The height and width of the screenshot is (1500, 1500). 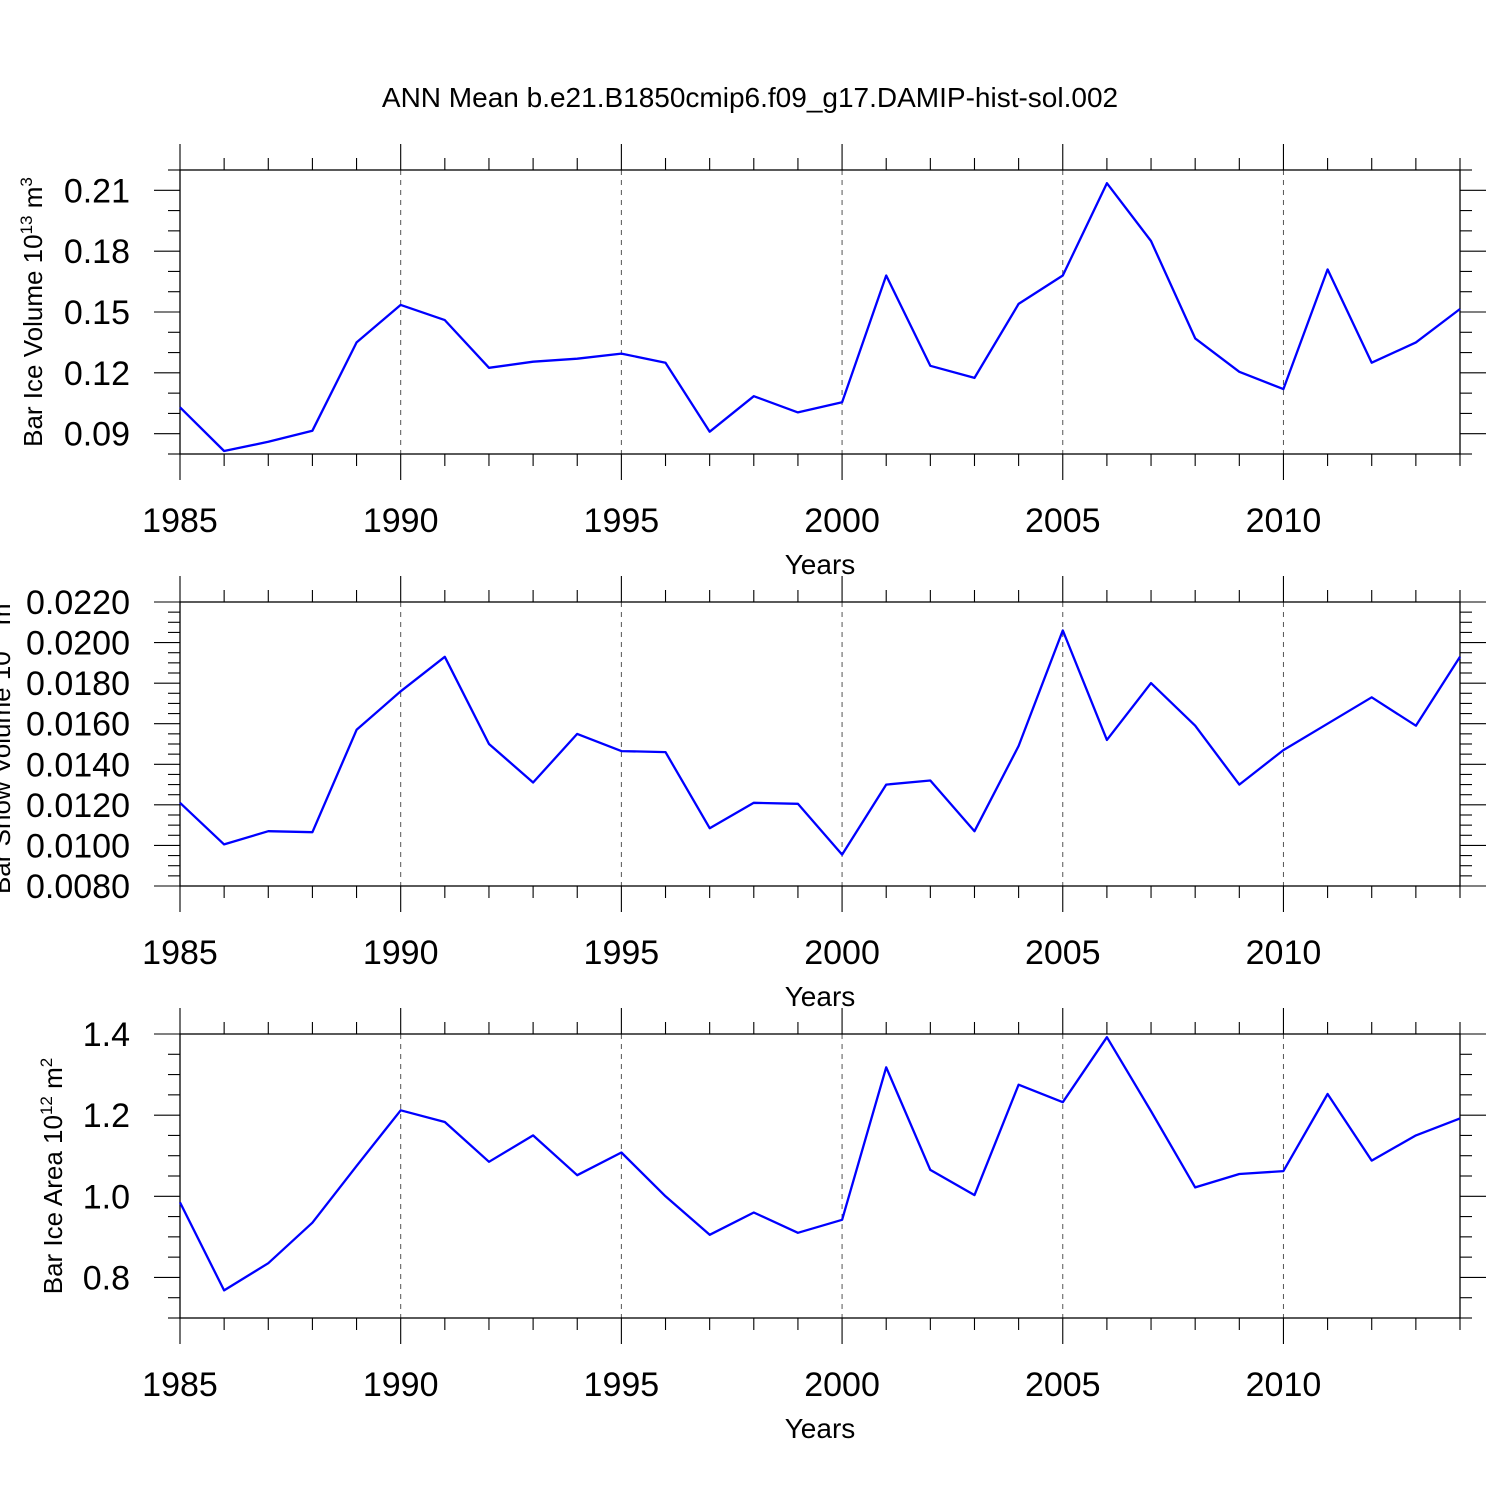 I want to click on y-tick-label: 0.0220, so click(x=78, y=603).